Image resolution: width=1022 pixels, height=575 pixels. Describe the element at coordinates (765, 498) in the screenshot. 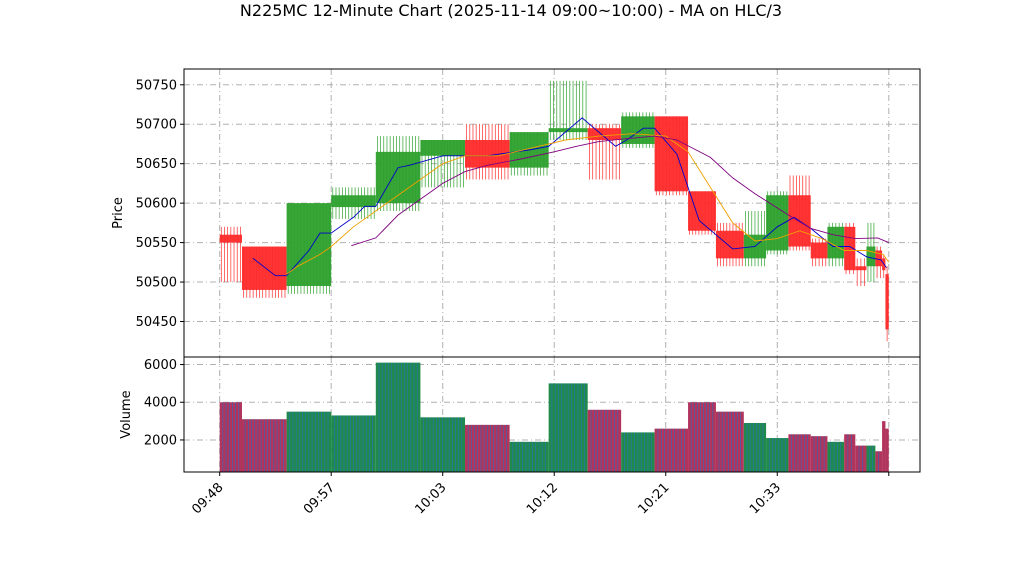

I see `x-tick-label: 10:33` at that location.